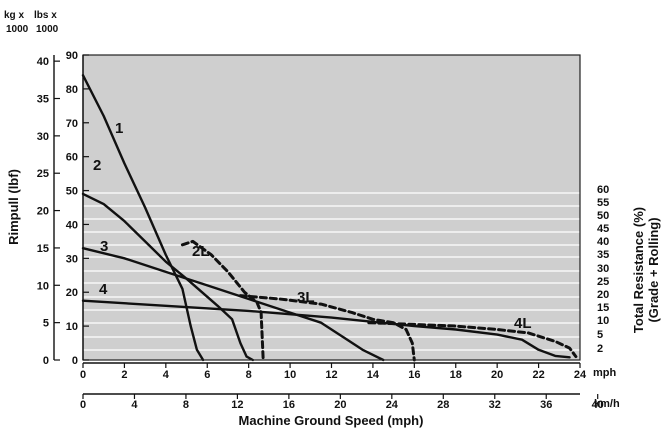 This screenshot has width=668, height=431. Describe the element at coordinates (43, 174) in the screenshot. I see `y-tick-kg-25: 25` at that location.